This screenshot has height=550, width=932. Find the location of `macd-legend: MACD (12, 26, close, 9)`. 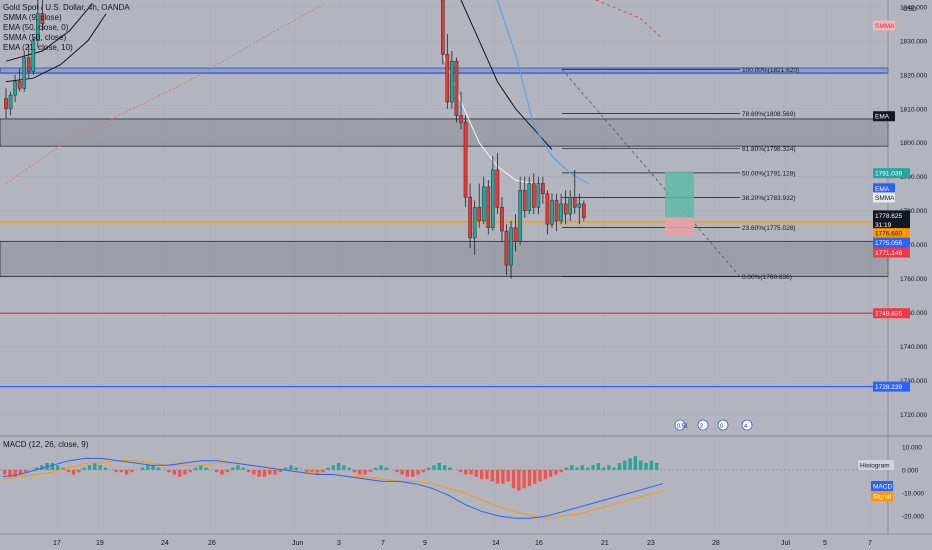

macd-legend: MACD (12, 26, close, 9) is located at coordinates (46, 444).